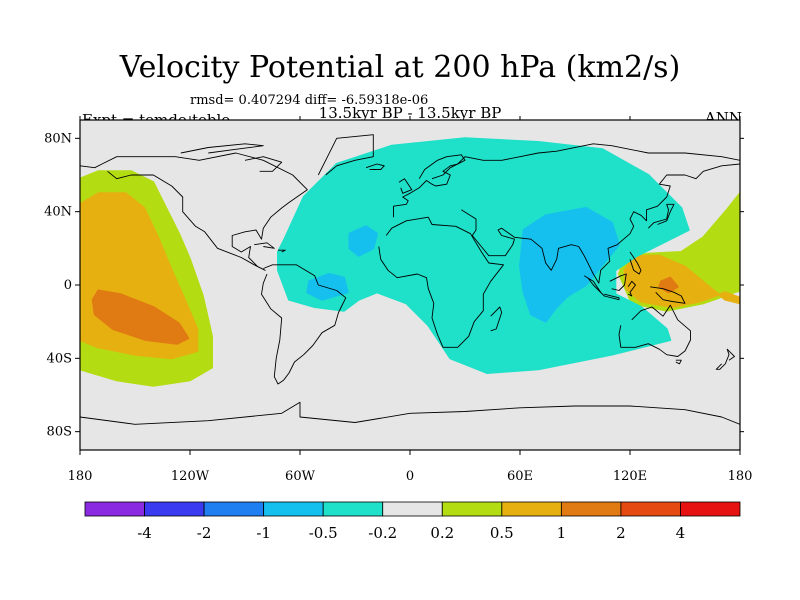  What do you see at coordinates (363, 241) in the screenshot?
I see `field-atlantic-negative-north` at bounding box center [363, 241].